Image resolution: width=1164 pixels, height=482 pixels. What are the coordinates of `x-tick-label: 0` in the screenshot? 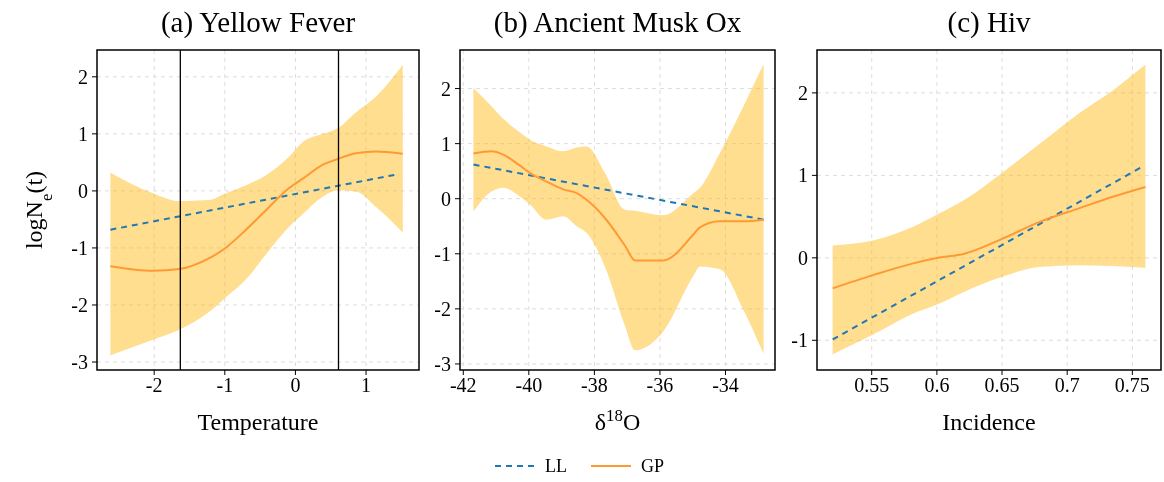 It's located at (295, 385).